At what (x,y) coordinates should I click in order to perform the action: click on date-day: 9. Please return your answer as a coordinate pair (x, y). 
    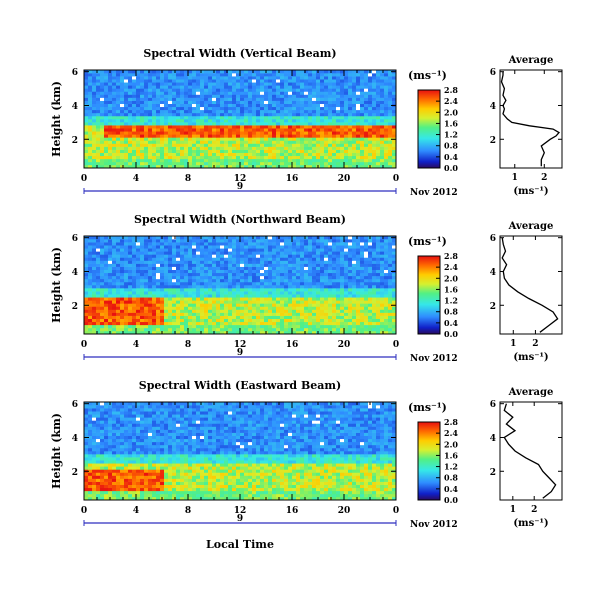
    Looking at the image, I should click on (240, 187).